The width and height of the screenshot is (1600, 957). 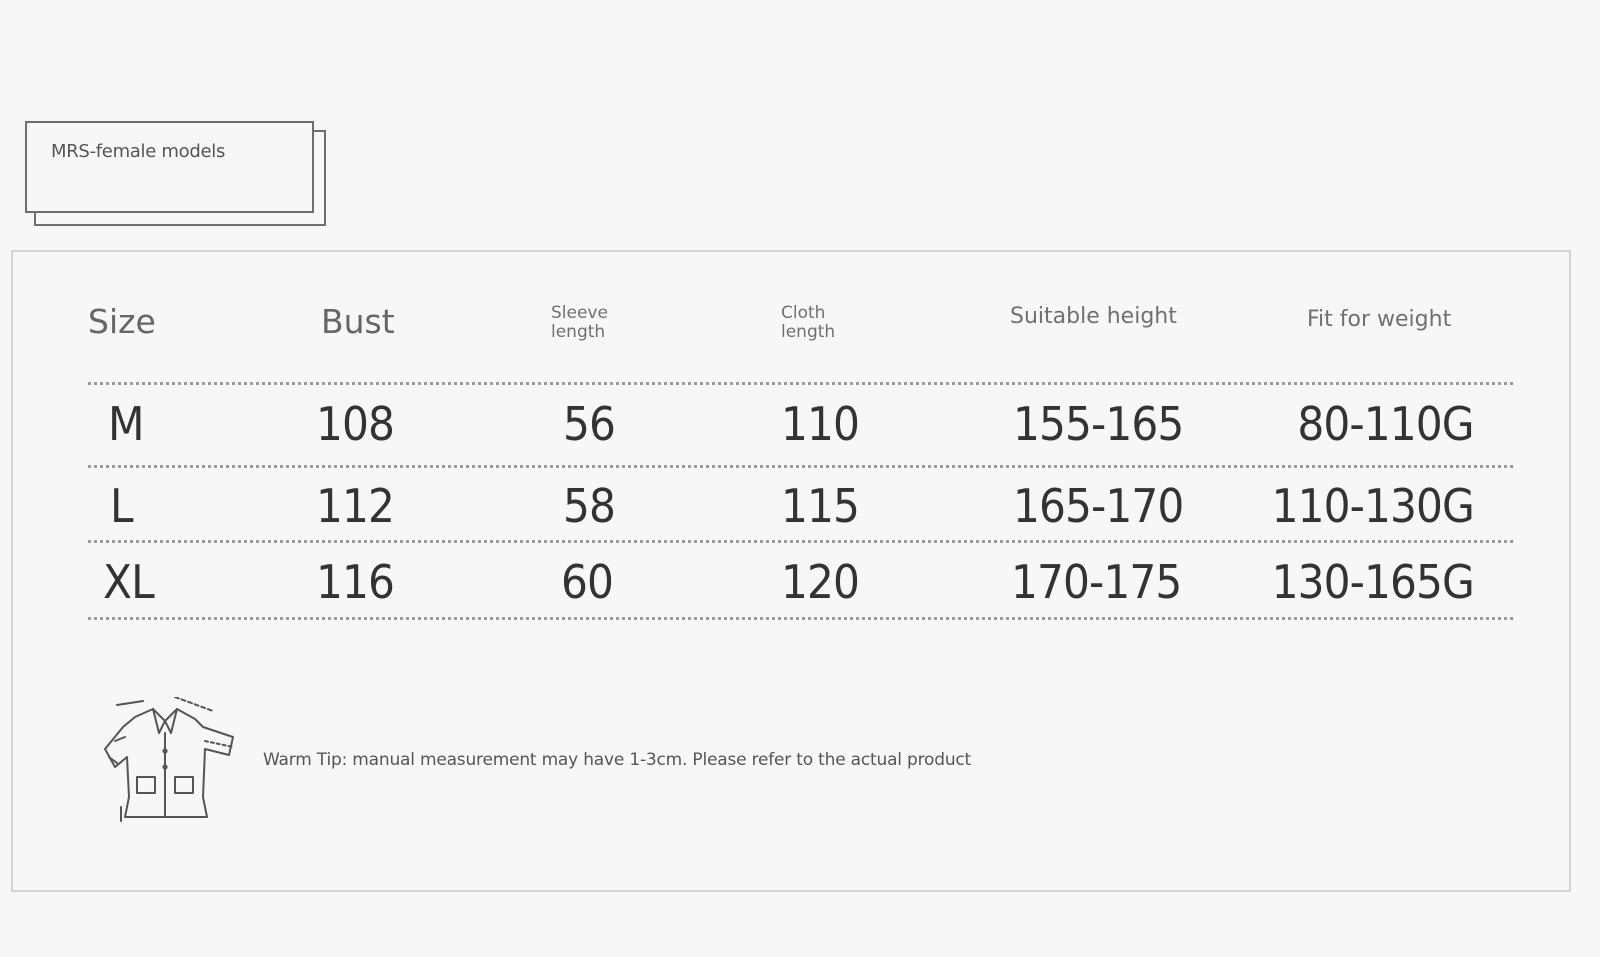 I want to click on header-sleeve-line2: length, so click(x=578, y=332).